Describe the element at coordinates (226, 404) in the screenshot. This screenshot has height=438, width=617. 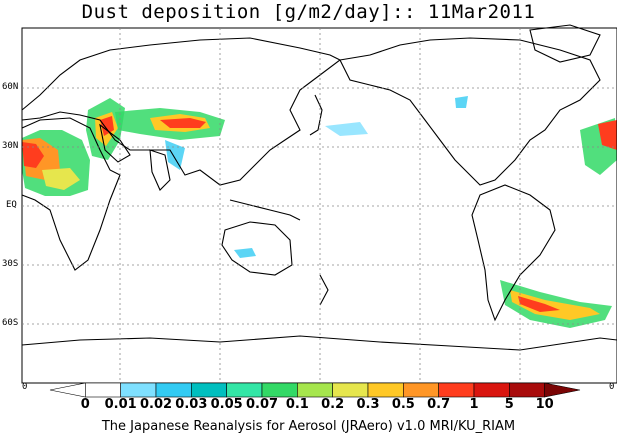
I see `colorbar-tick-label: 0.05` at that location.